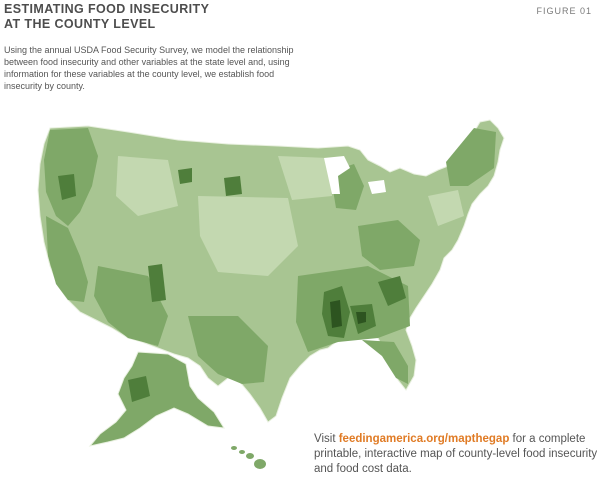  I want to click on appalachia-region, so click(389, 245).